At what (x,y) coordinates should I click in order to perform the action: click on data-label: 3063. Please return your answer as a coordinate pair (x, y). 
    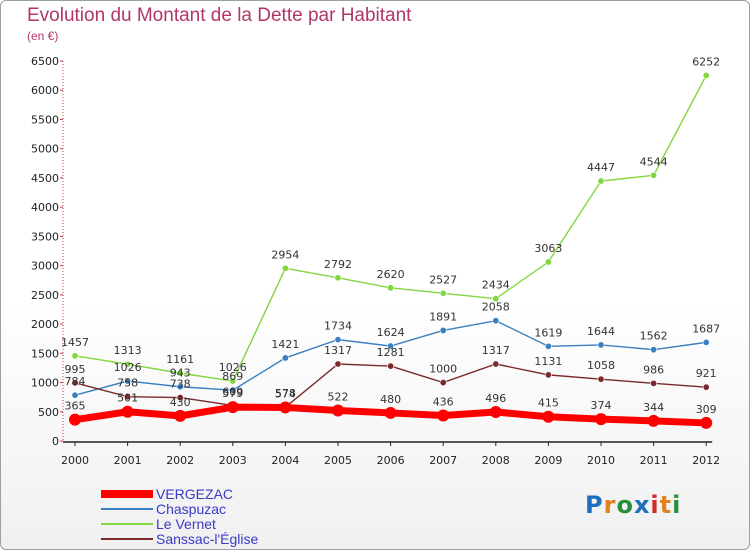
    Looking at the image, I should click on (548, 248).